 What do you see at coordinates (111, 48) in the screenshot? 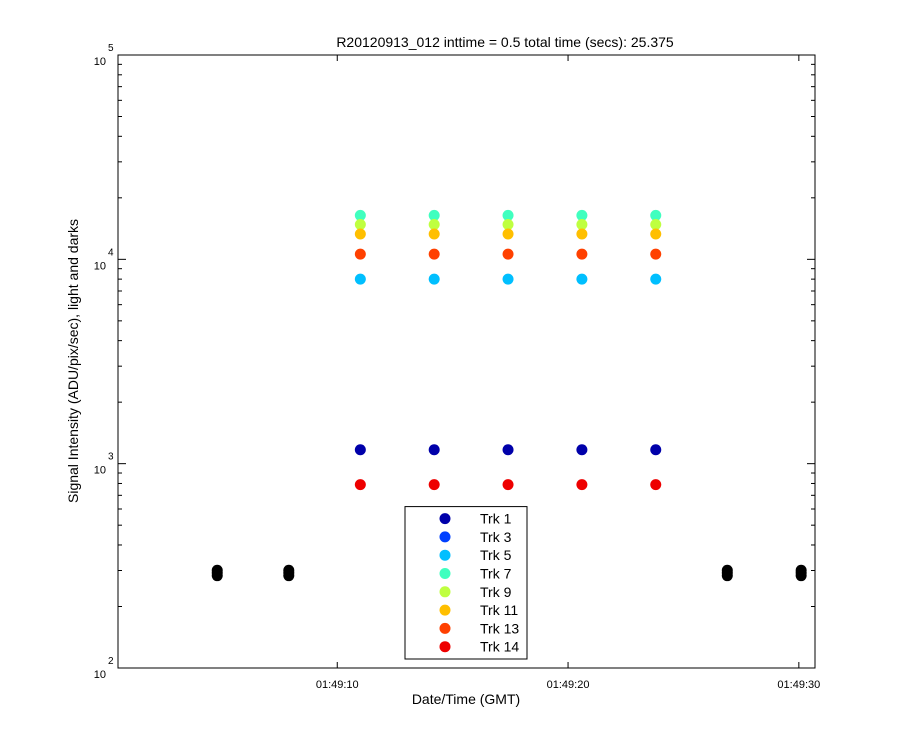
I see `y-tick-exponent: 5` at bounding box center [111, 48].